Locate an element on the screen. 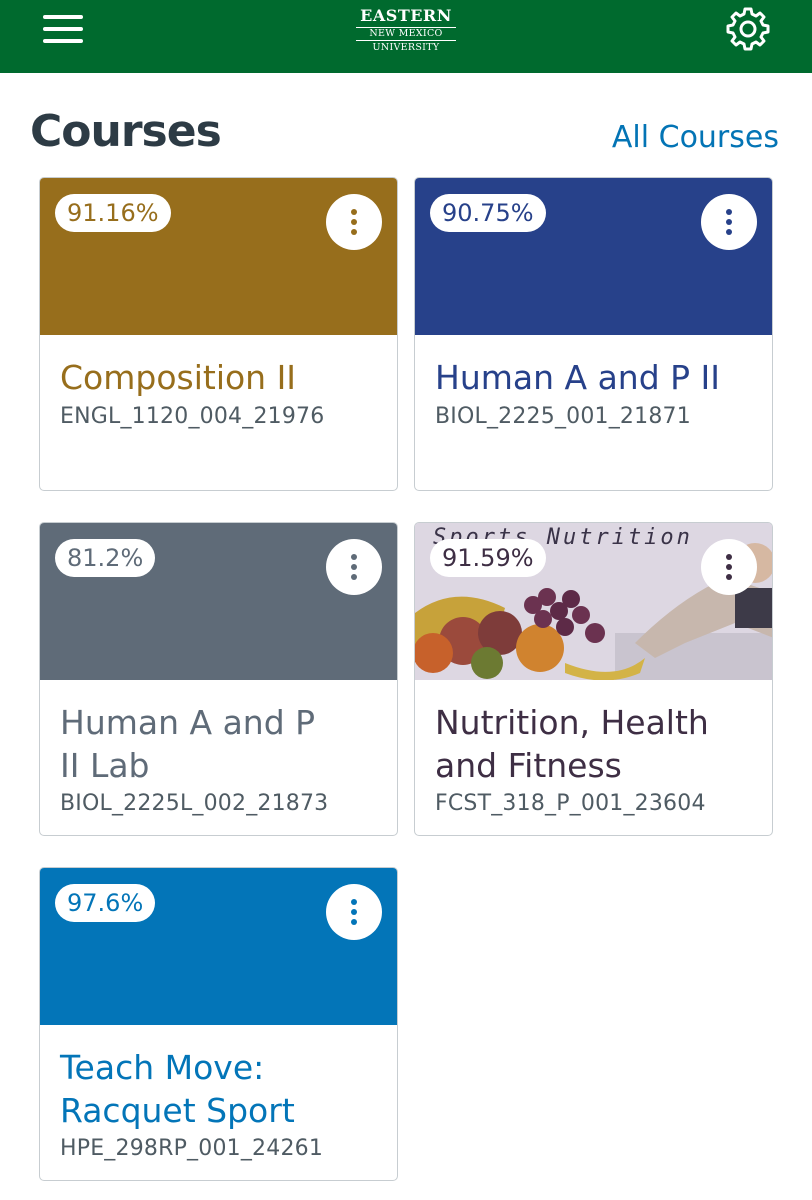 This screenshot has height=1200, width=812. course-name: Nutrition, Health and Fitness is located at coordinates (572, 744).